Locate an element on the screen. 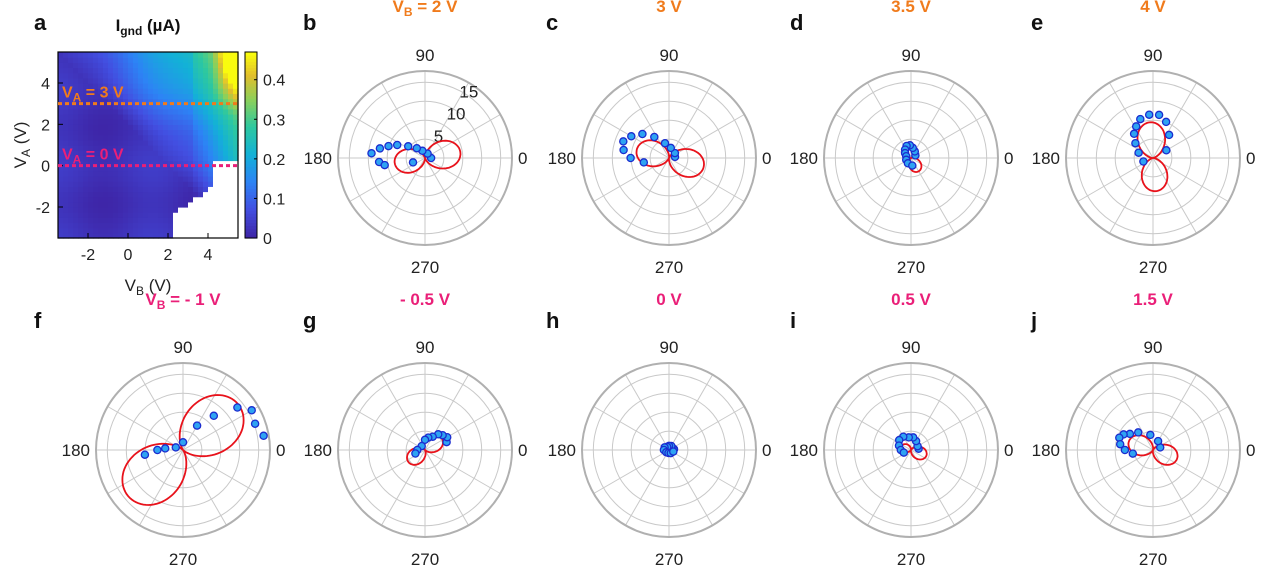 Image resolution: width=1274 pixels, height=566 pixels. polar-angle-label-90: 90 is located at coordinates (1153, 347).